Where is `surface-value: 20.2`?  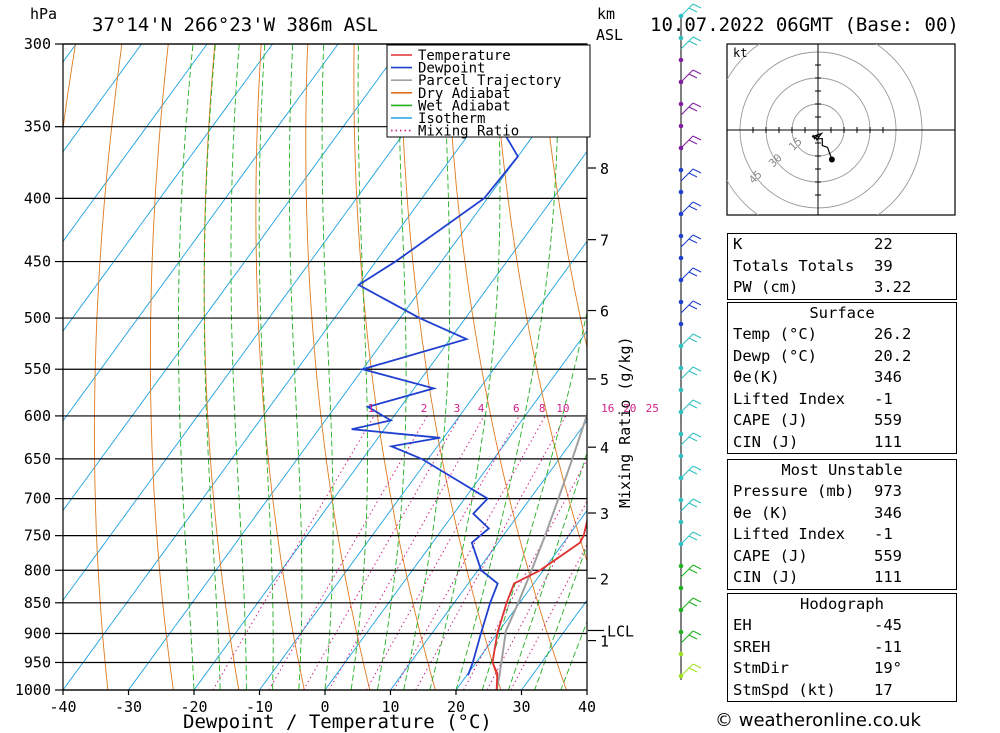
surface-value: 20.2 is located at coordinates (893, 355).